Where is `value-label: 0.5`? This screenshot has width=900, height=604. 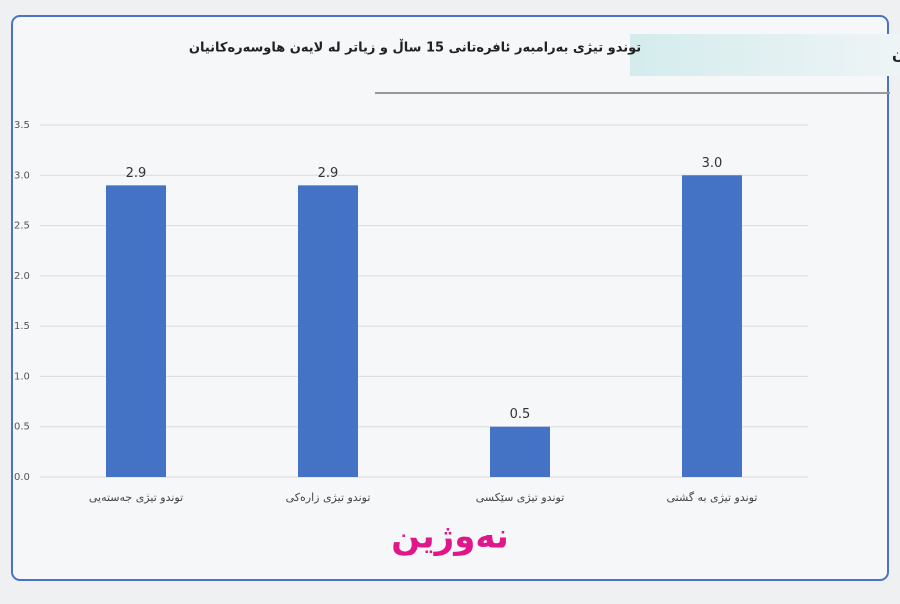
value-label: 0.5 is located at coordinates (520, 414).